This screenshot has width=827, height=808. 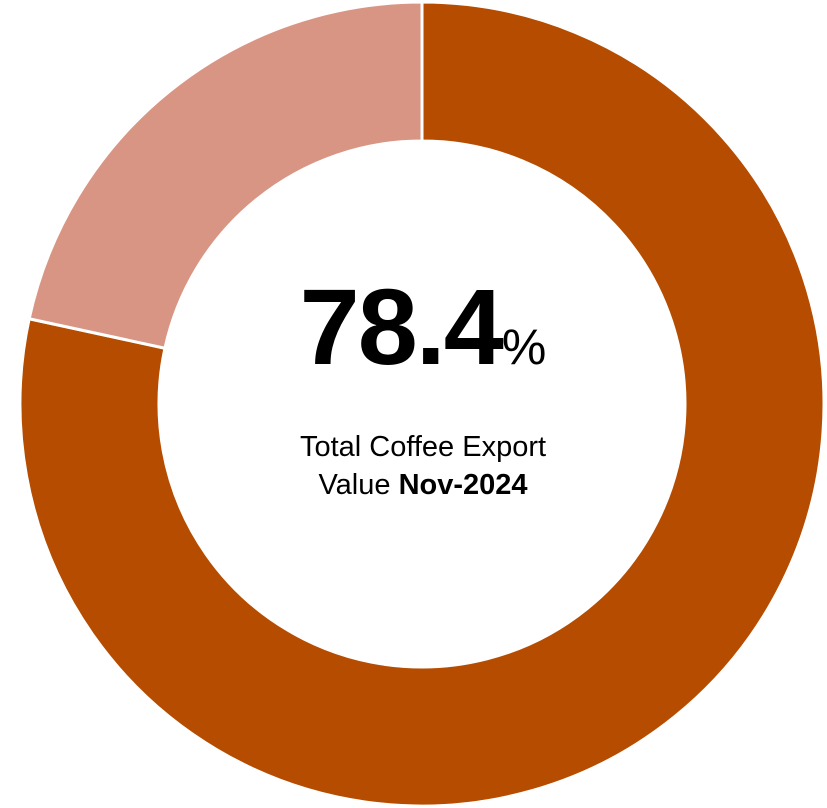 What do you see at coordinates (524, 347) in the screenshot?
I see `center-value-unit: %` at bounding box center [524, 347].